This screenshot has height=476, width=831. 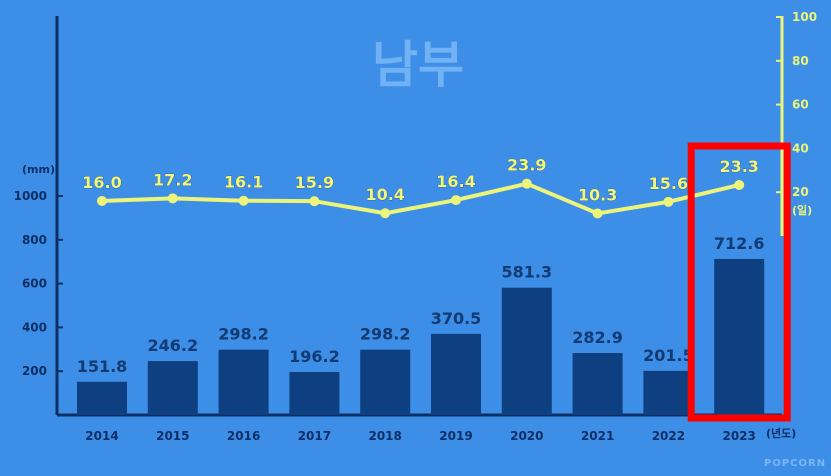 What do you see at coordinates (739, 243) in the screenshot?
I see `bar-value-label: 712.6` at bounding box center [739, 243].